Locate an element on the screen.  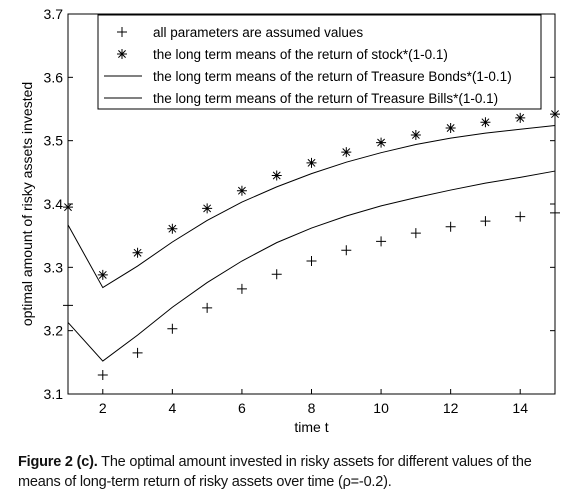
y-tick-label: 3.7 is located at coordinates (54, 14).